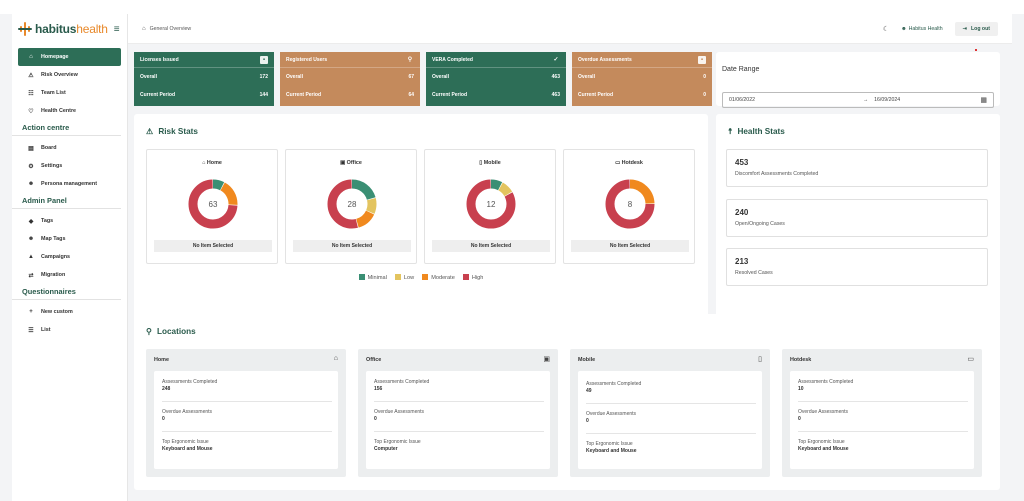 This screenshot has height=501, width=1024. Describe the element at coordinates (742, 100) in the screenshot. I see `date-start: 01/06/2022` at that location.